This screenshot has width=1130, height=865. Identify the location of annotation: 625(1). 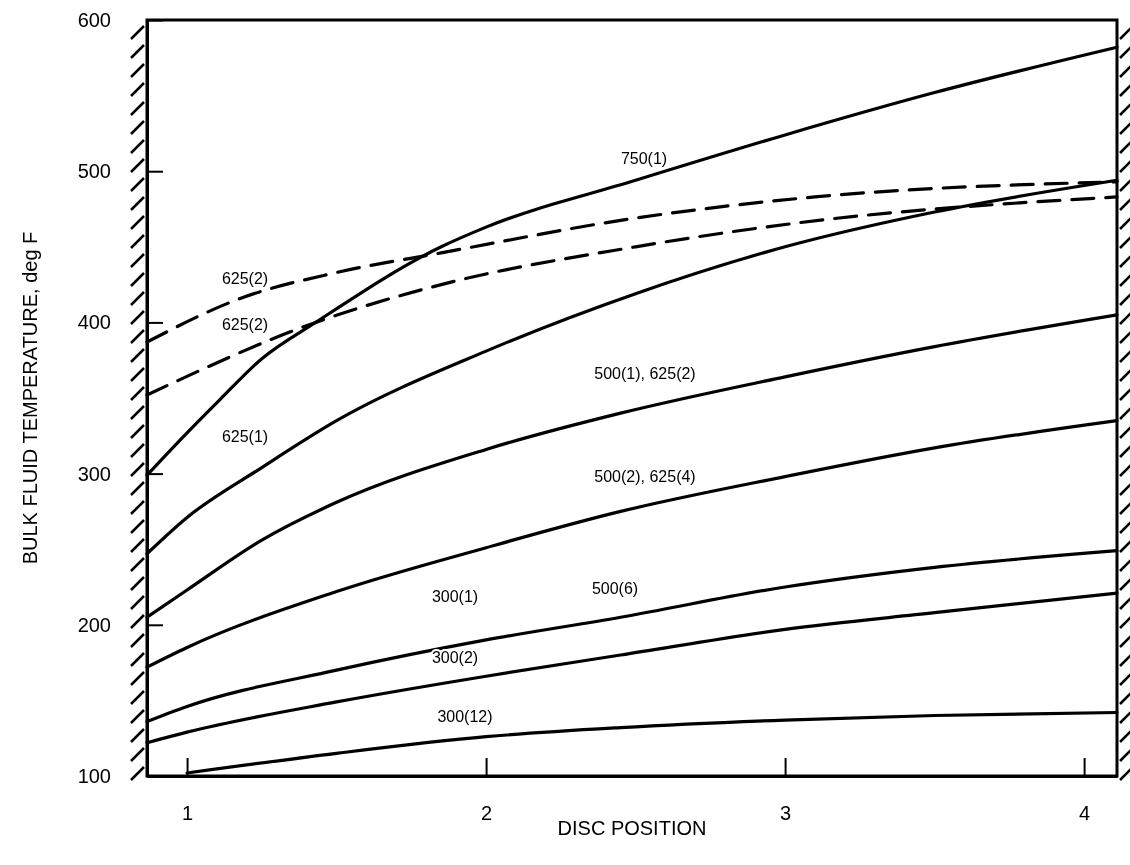
(245, 437).